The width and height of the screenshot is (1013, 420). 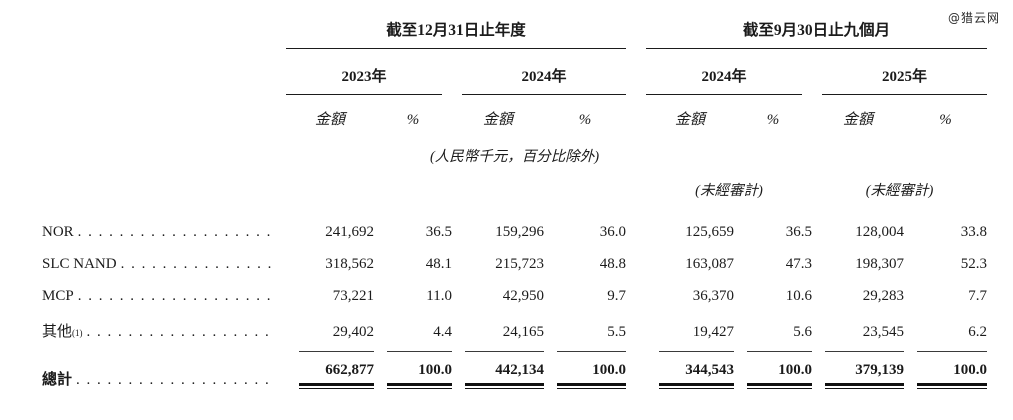 What do you see at coordinates (349, 370) in the screenshot?
I see `total-value: 662,877` at bounding box center [349, 370].